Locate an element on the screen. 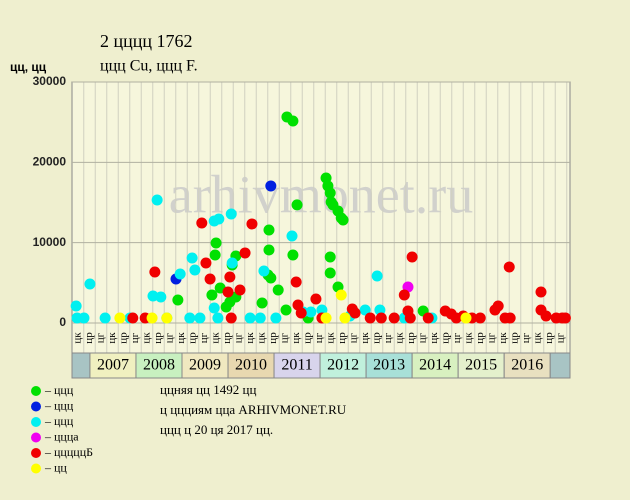 The width and height of the screenshot is (630, 500). year-label: 2015 is located at coordinates (481, 365).